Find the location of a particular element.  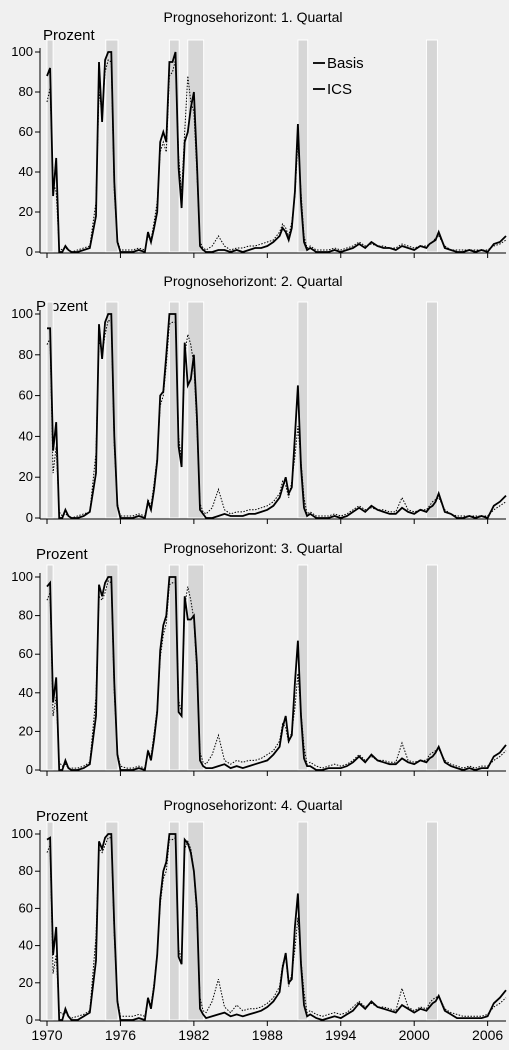

chart-title: Prognosehorizont: 2. Quartal is located at coordinates (253, 281).